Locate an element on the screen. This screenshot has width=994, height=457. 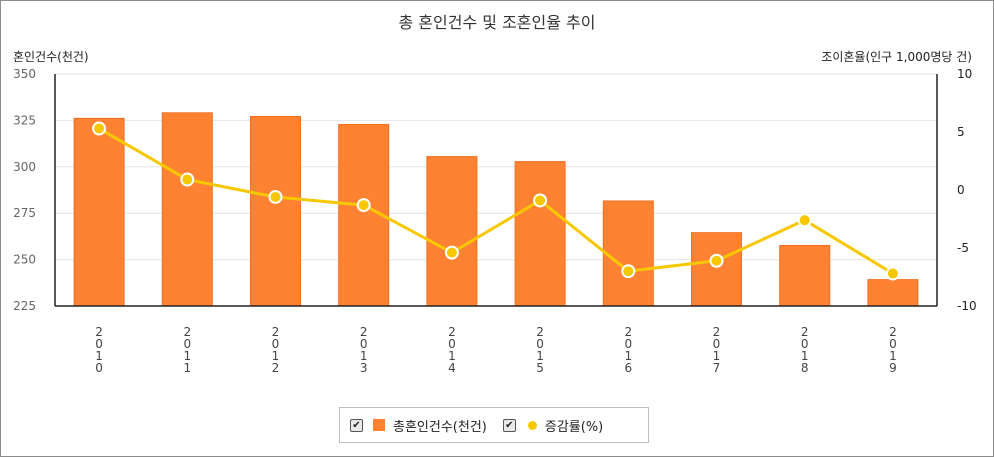
legend-line-label: 증감률(%) is located at coordinates (574, 427).